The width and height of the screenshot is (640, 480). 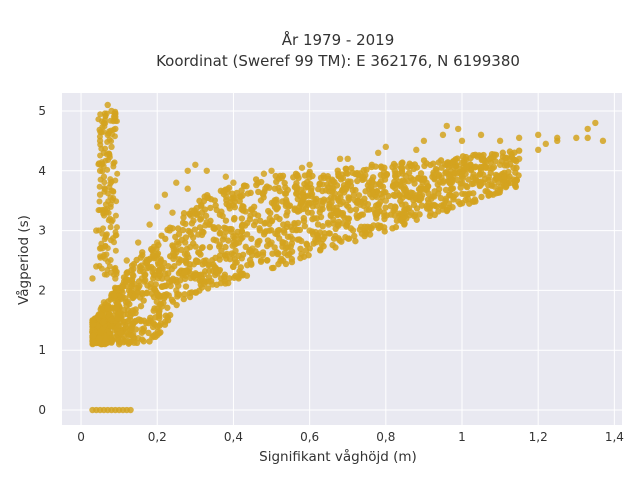 What do you see at coordinates (42, 260) in the screenshot?
I see `y-tick-labels: 0 1 2 3 4 5` at bounding box center [42, 260].